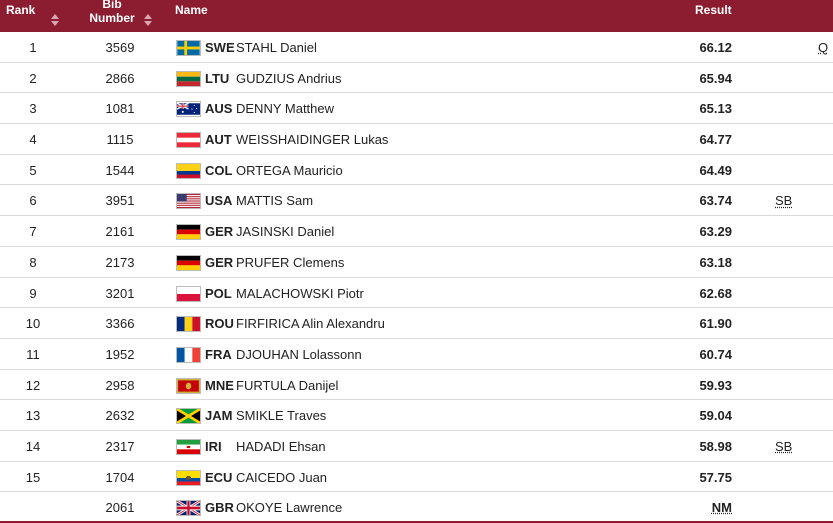  Describe the element at coordinates (148, 20) in the screenshot. I see `bib-sort-icon` at that location.